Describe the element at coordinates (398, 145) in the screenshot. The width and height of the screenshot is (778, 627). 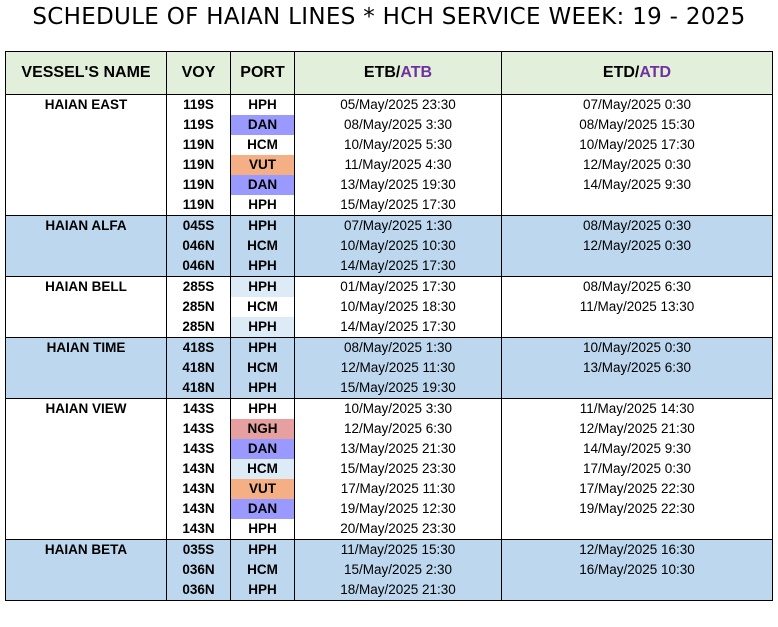
I see `etb-cell: 10/May/2025 5:30` at that location.